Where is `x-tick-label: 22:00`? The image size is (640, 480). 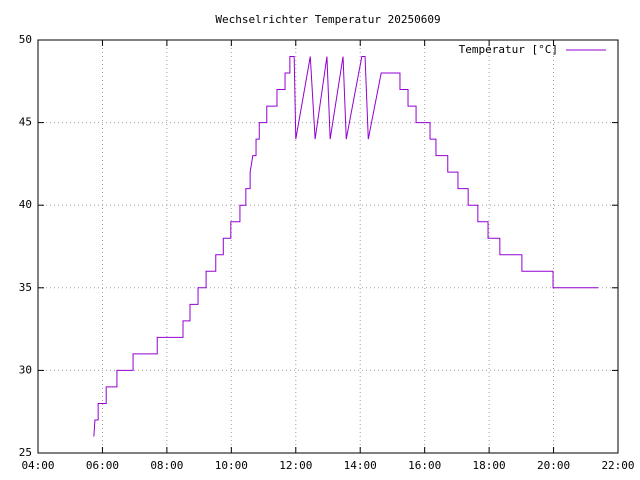
x-tick-label: 22:00 is located at coordinates (617, 465).